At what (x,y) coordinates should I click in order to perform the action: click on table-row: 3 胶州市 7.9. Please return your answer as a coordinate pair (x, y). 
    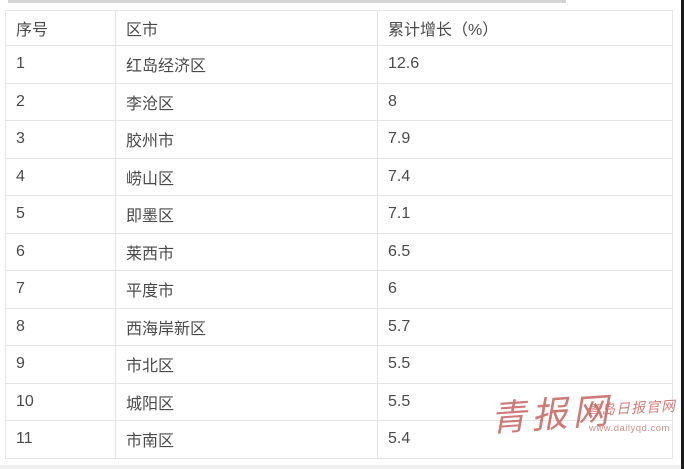
    Looking at the image, I should click on (339, 139).